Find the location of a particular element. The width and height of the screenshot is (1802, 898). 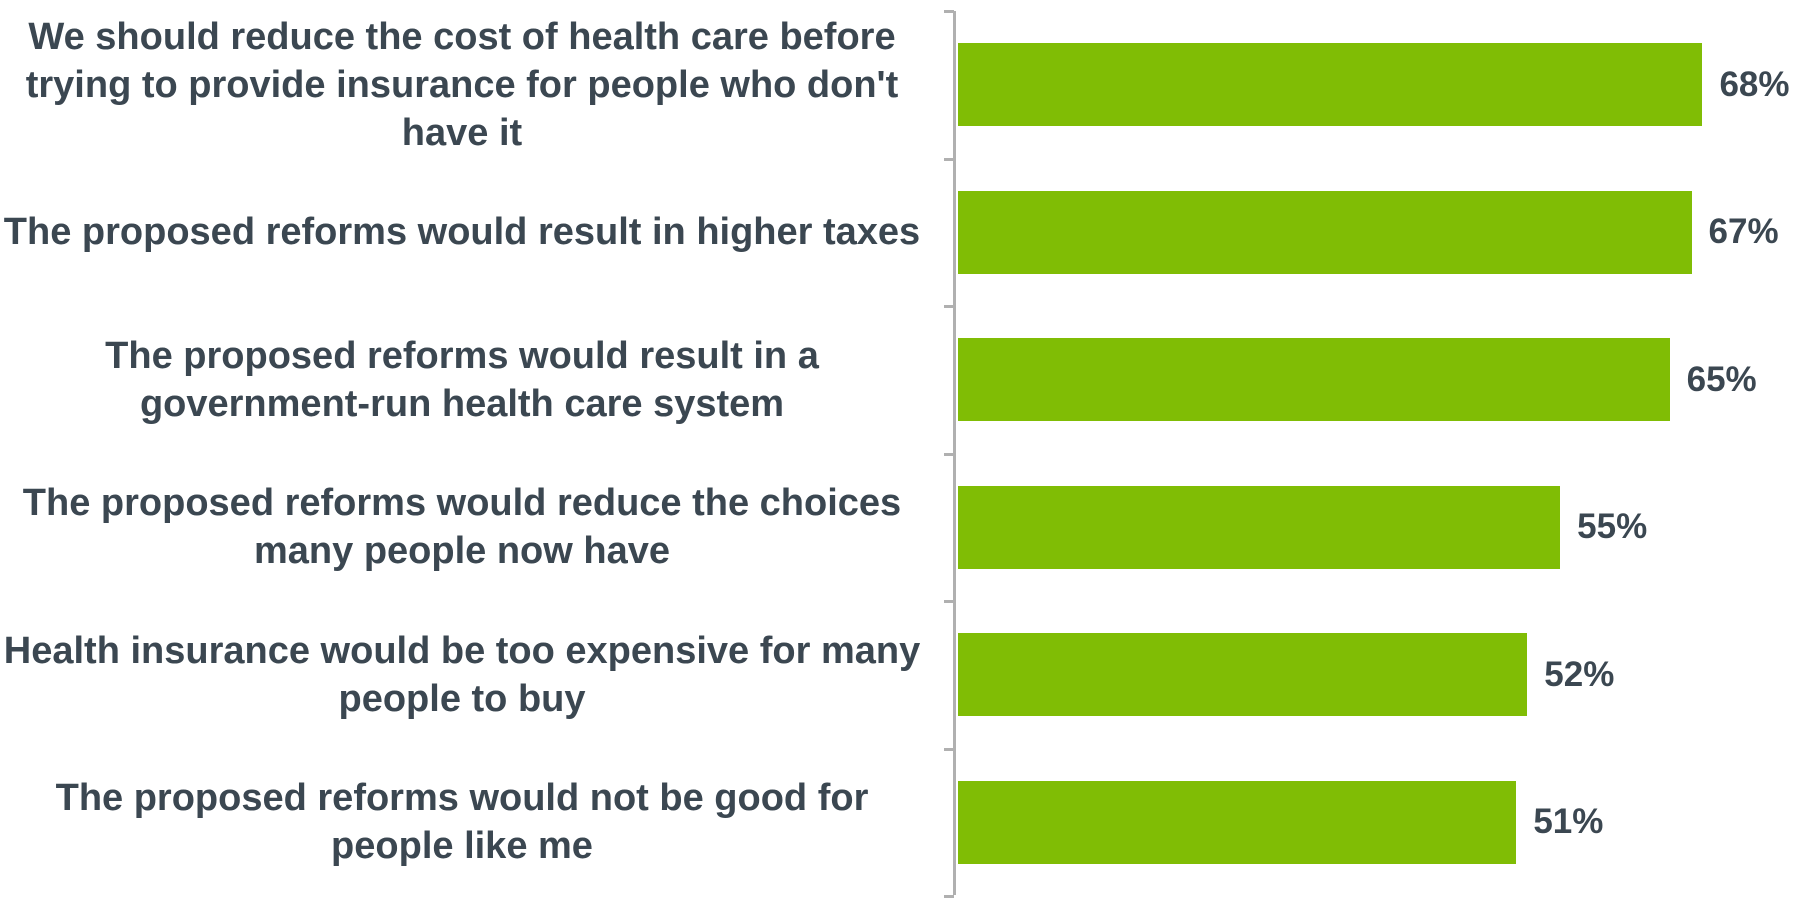

value-label: 65% is located at coordinates (1721, 379).